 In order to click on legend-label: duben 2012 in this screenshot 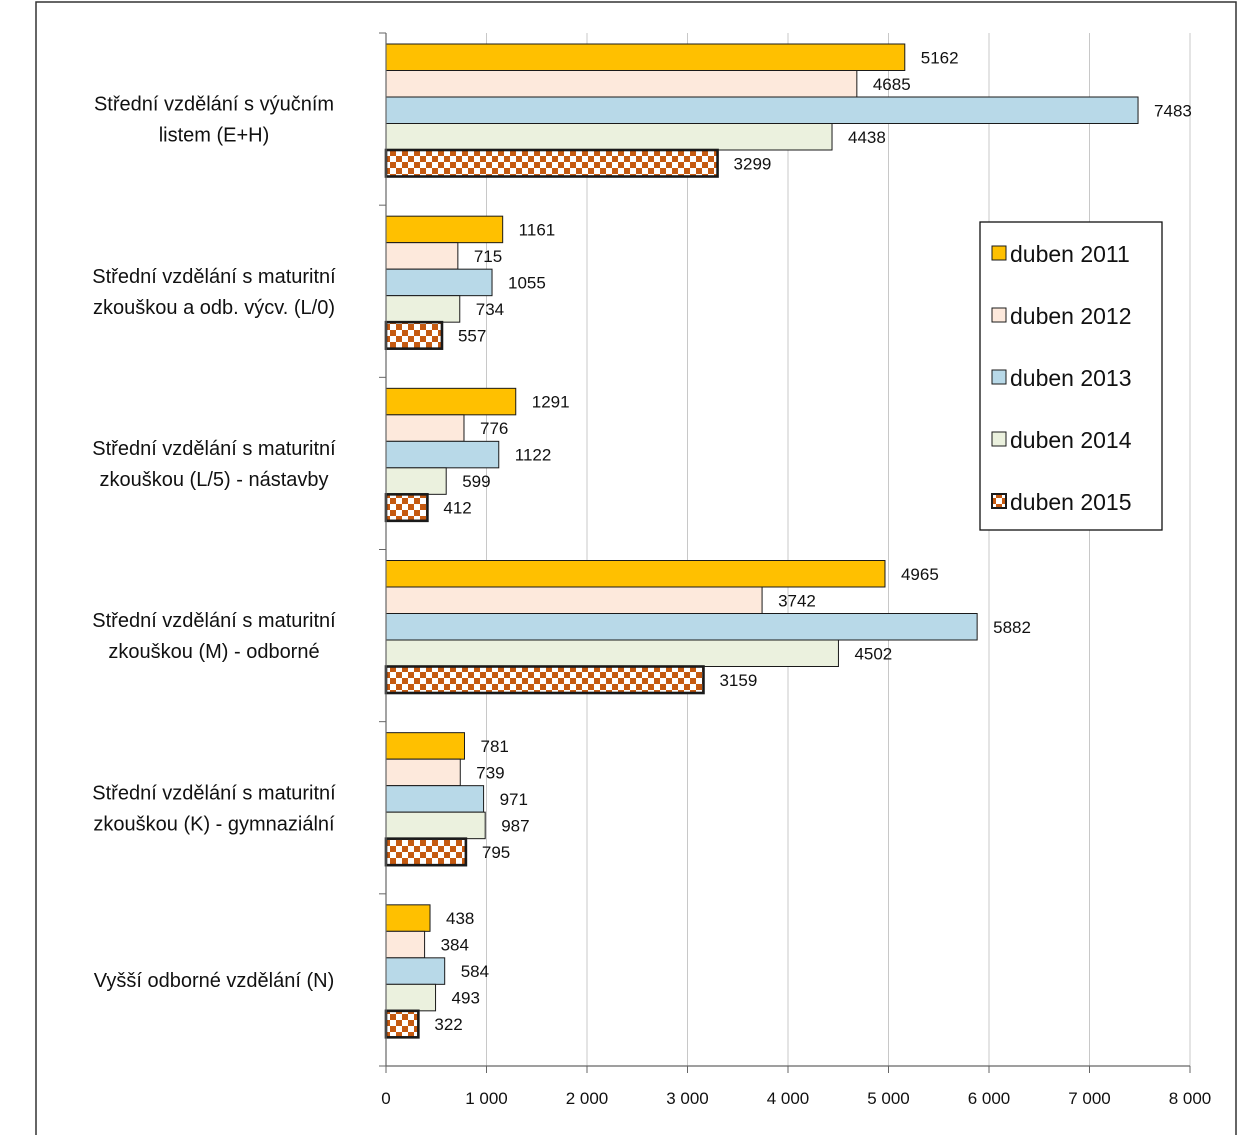, I will do `click(1071, 316)`.